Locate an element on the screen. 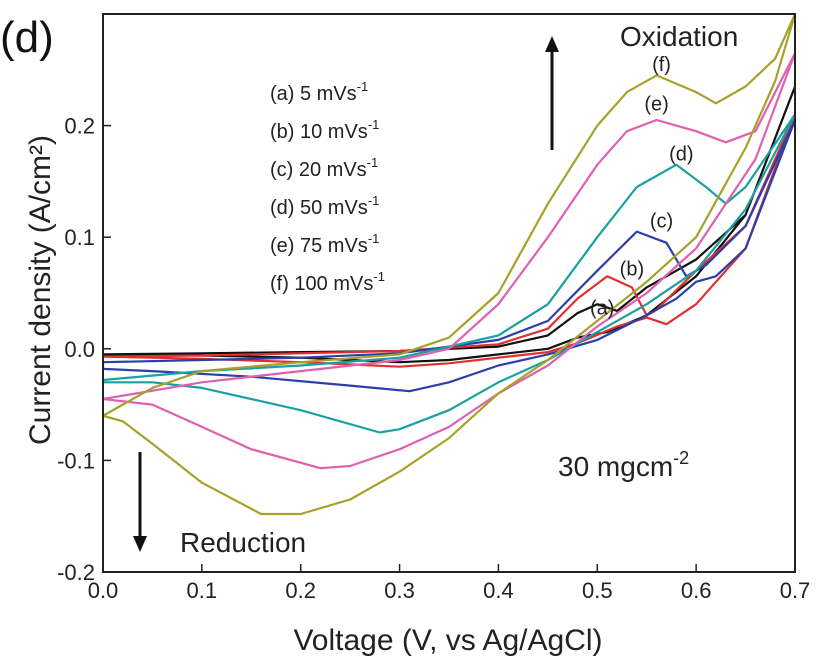  y-tick-label: 0.2 is located at coordinates (79, 126).